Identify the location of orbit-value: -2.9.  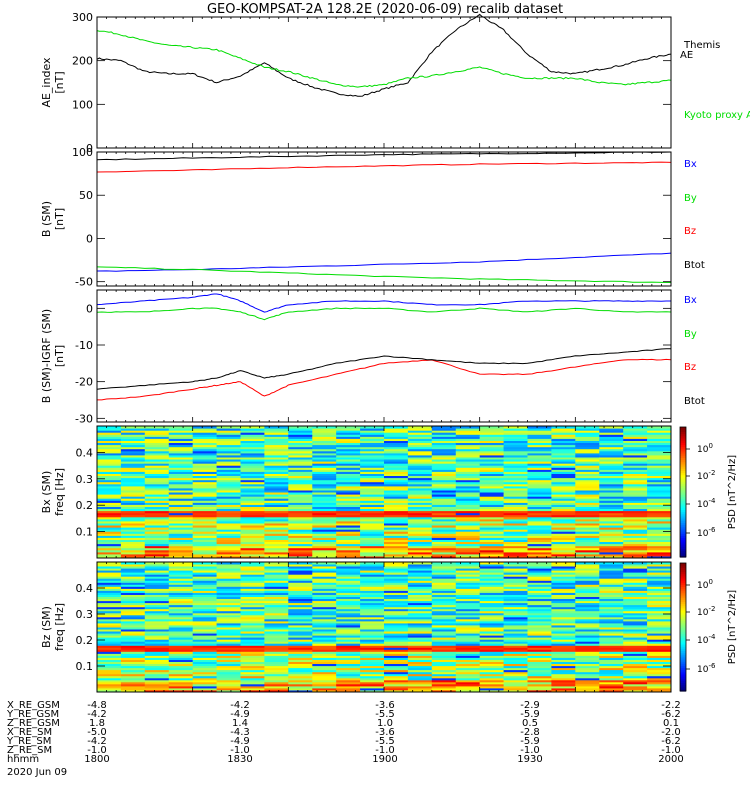
(530, 705).